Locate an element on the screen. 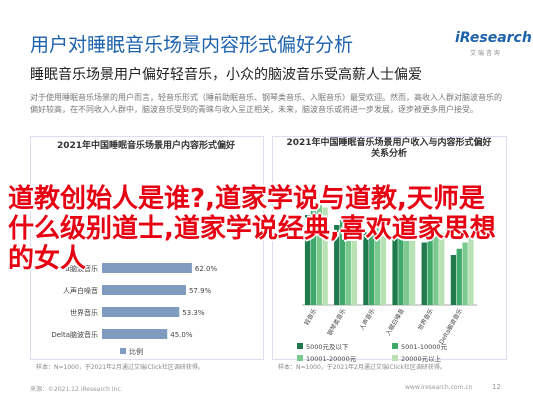 The image size is (533, 400). legend-label: 10001-20000元 is located at coordinates (331, 359).